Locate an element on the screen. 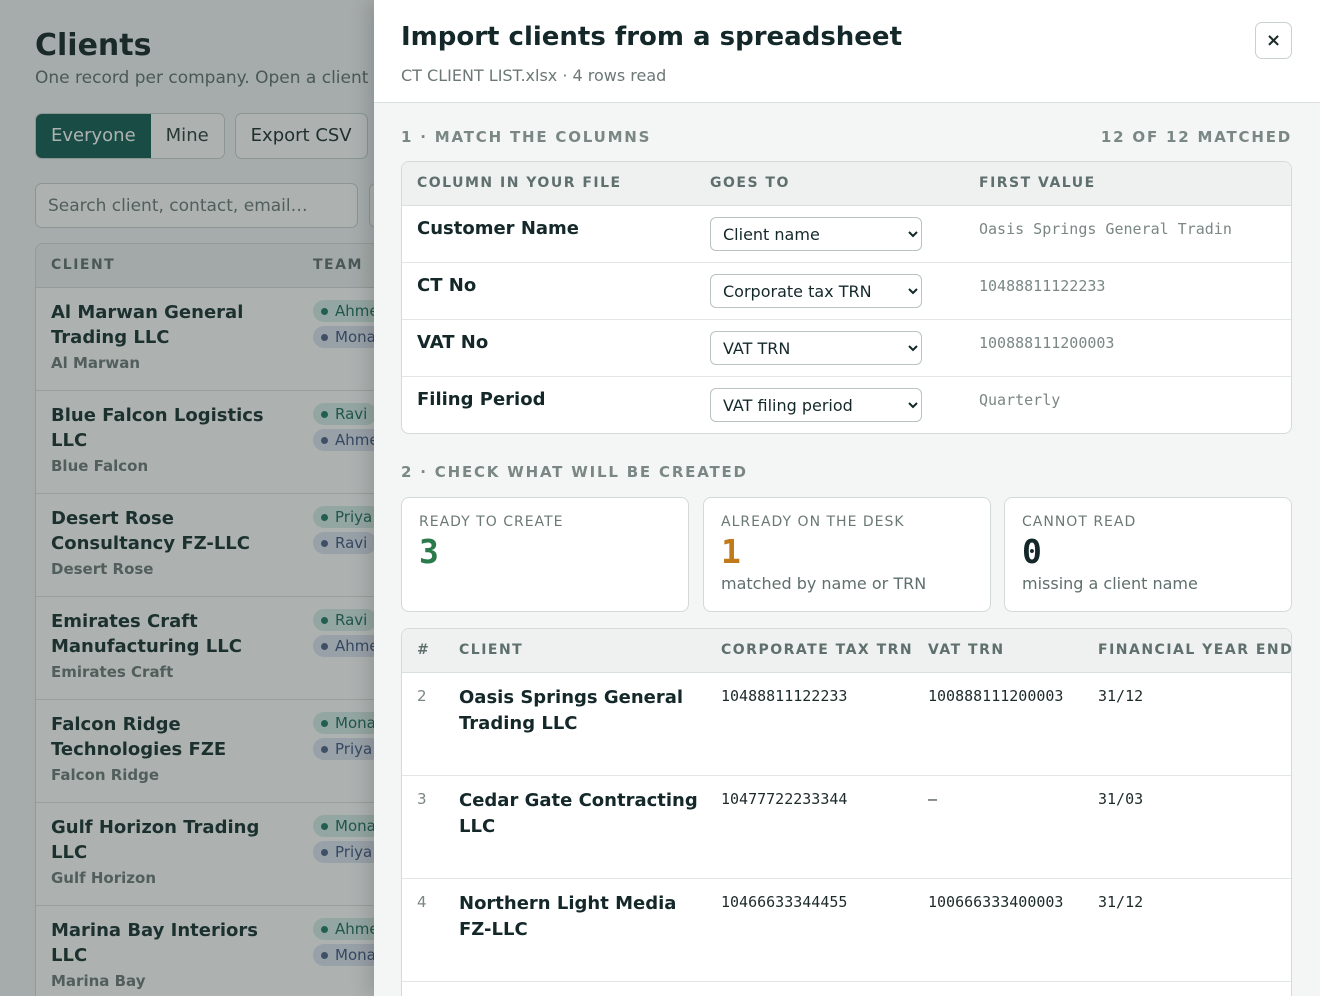 This screenshot has width=1320, height=996. search-input is located at coordinates (196, 205).